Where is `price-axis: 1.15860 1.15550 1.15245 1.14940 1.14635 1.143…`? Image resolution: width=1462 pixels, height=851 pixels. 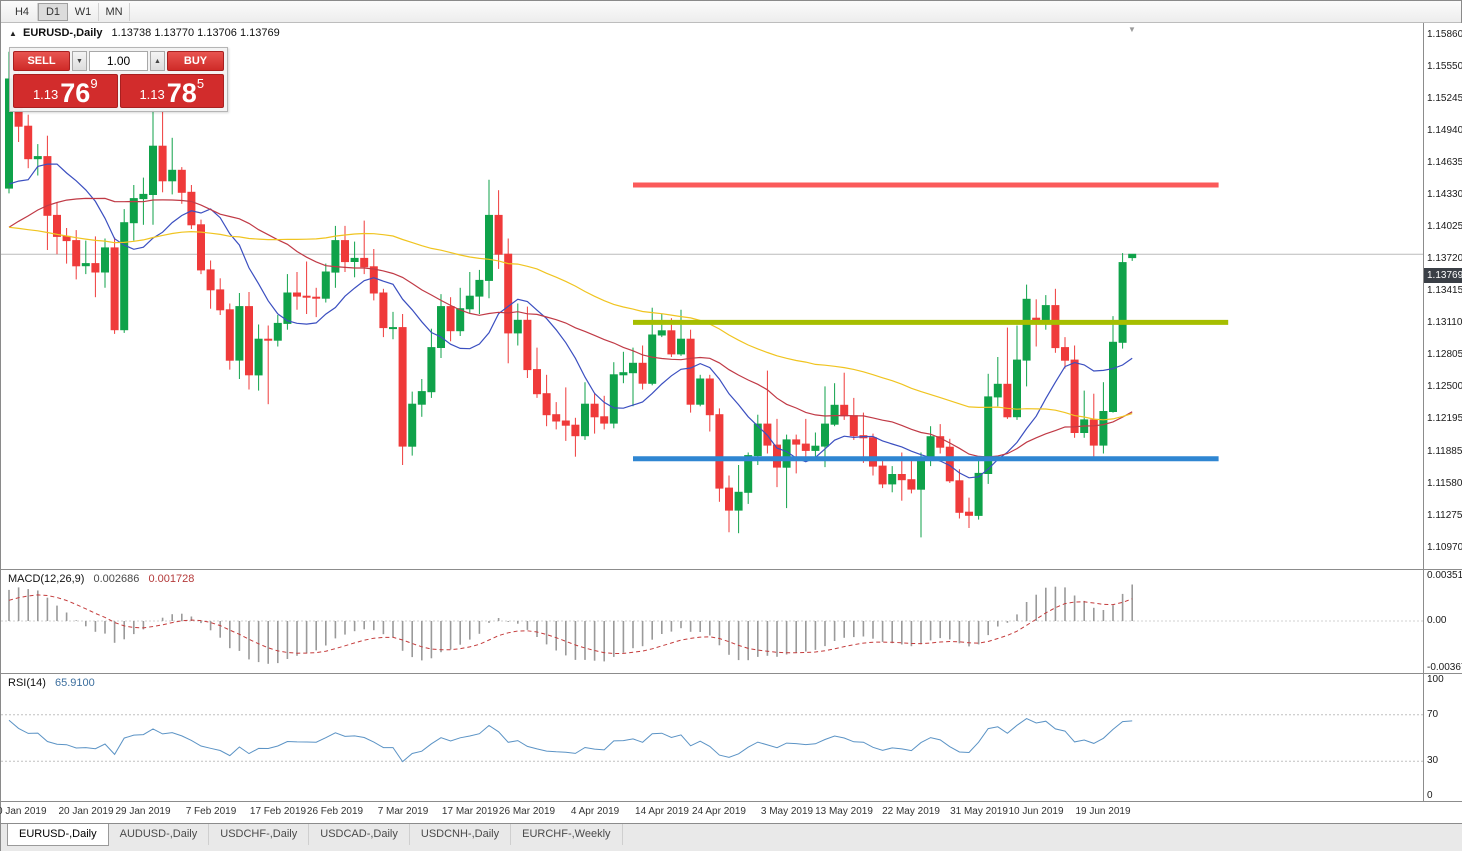 price-axis: 1.15860 1.15550 1.15245 1.14940 1.14635 1.143… is located at coordinates (1442, 296).